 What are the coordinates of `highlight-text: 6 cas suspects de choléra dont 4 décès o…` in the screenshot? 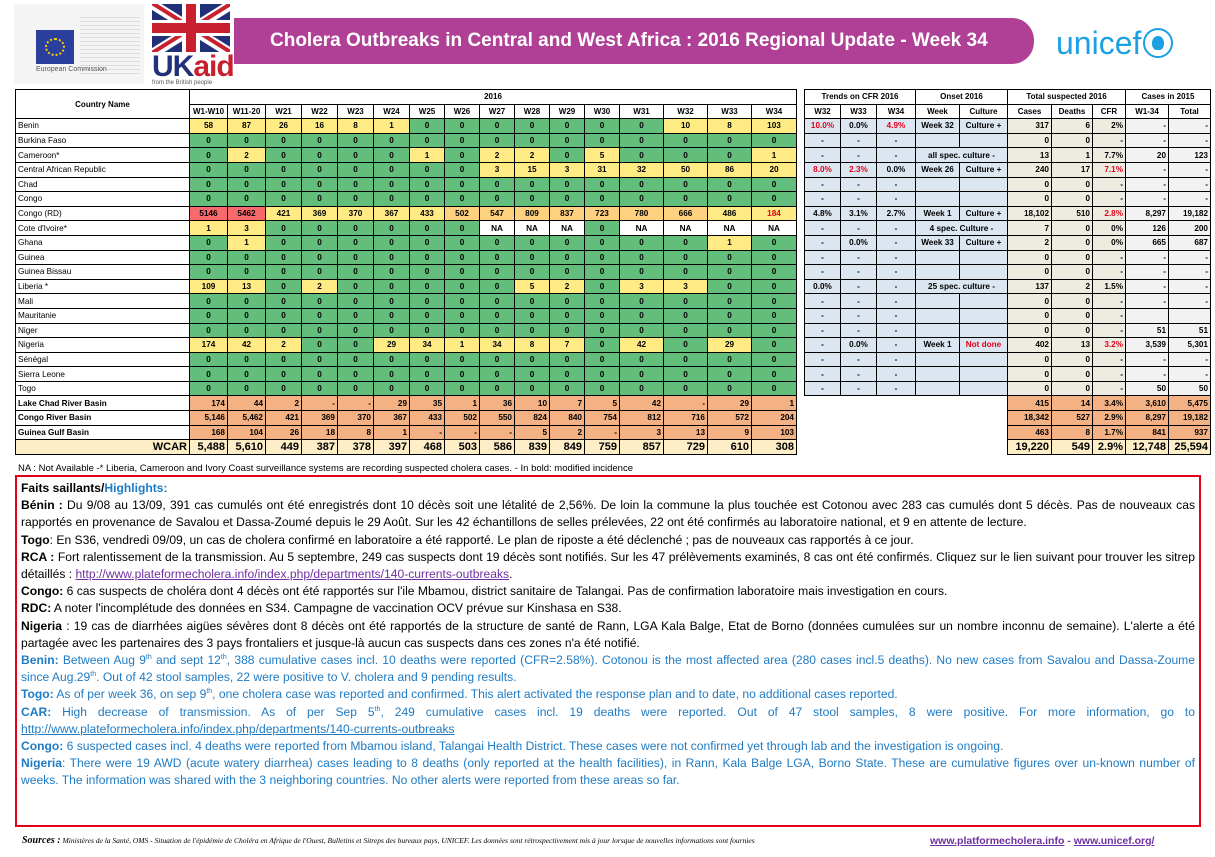 It's located at (505, 591).